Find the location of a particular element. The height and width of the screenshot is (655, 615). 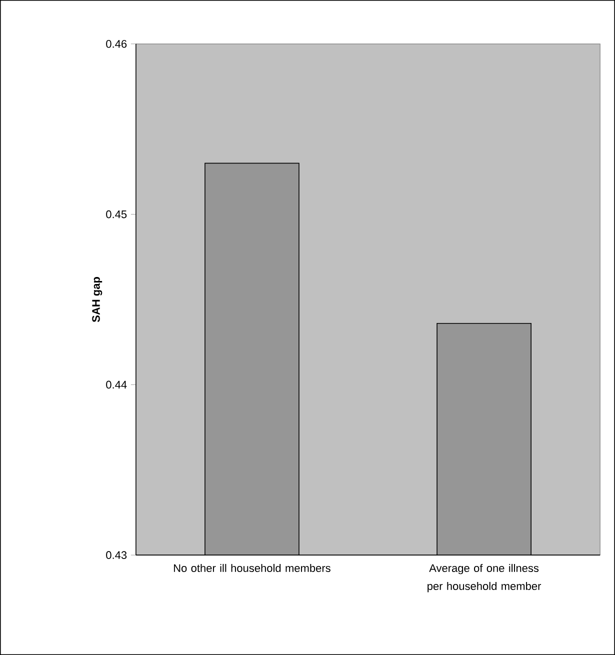

y-tick-label: 0.43 is located at coordinates (116, 555).